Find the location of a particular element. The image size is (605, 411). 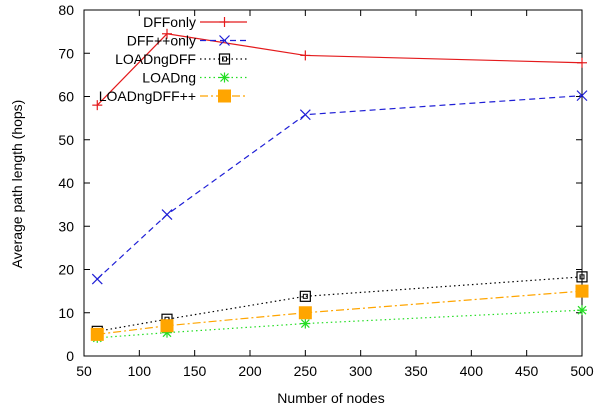

y-tick-label: 80 is located at coordinates (66, 10).